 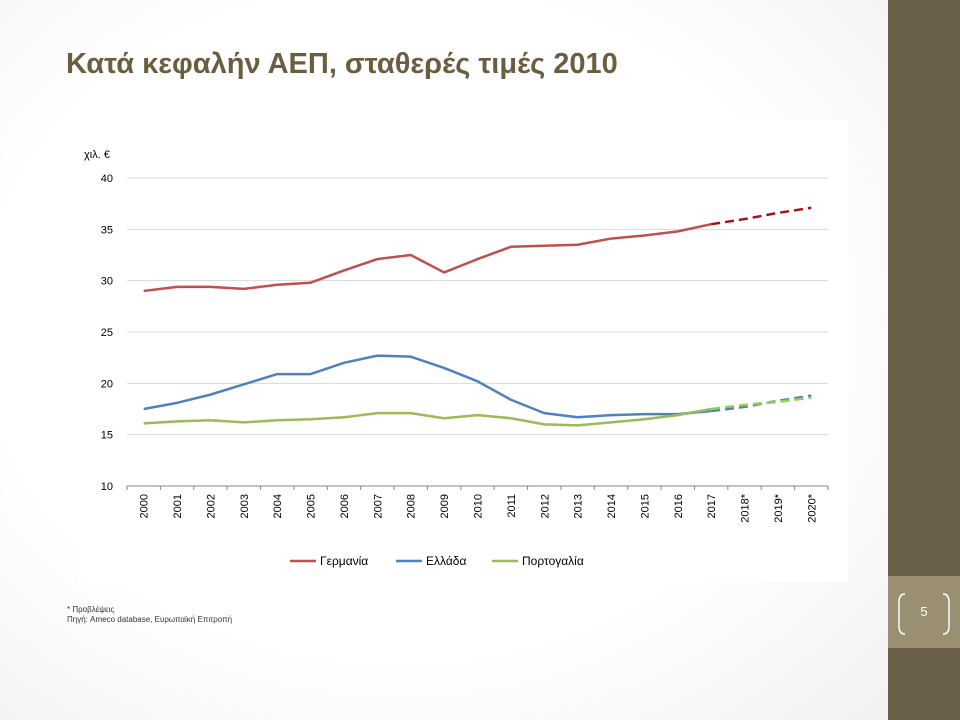 What do you see at coordinates (761, 216) in the screenshot?
I see `series-forecast-Γερμανία` at bounding box center [761, 216].